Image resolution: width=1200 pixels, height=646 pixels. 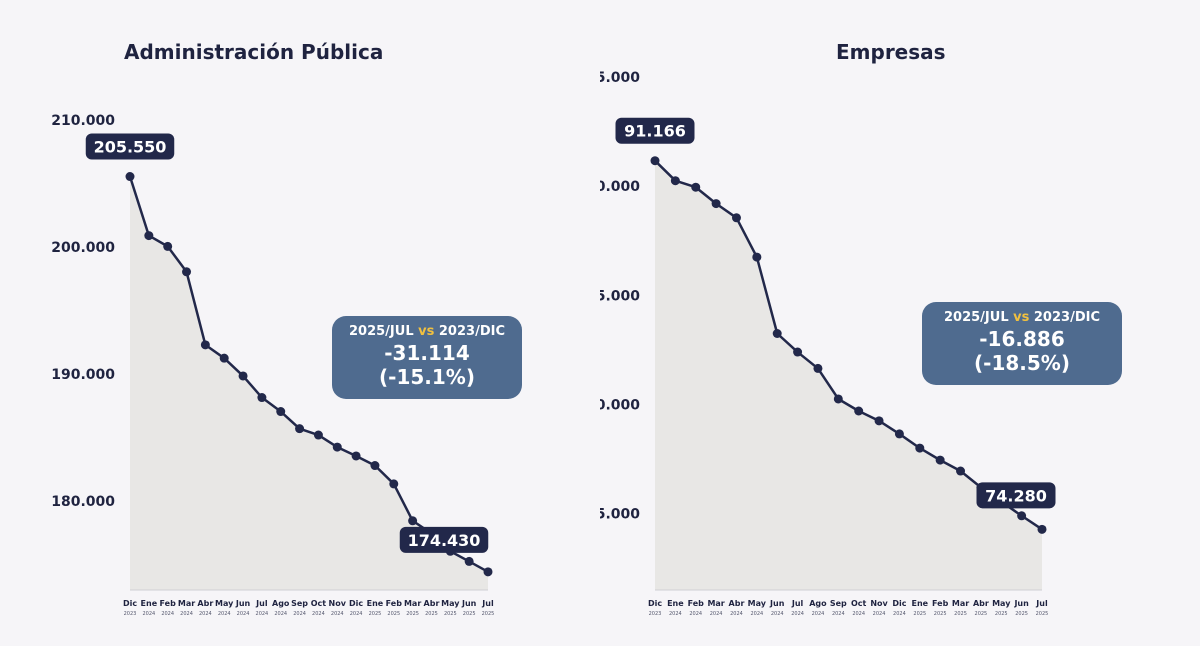 I want to click on y-tick-label: 210.000, so click(x=83, y=121).